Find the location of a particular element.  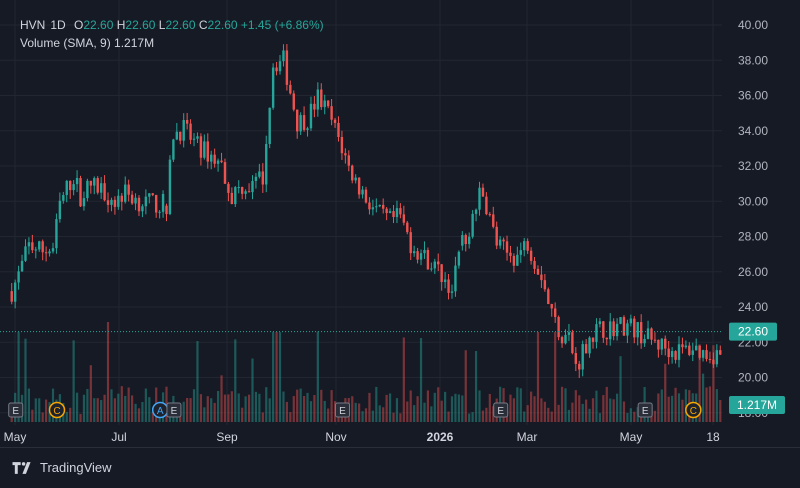

event-marker-c: C is located at coordinates (693, 410).